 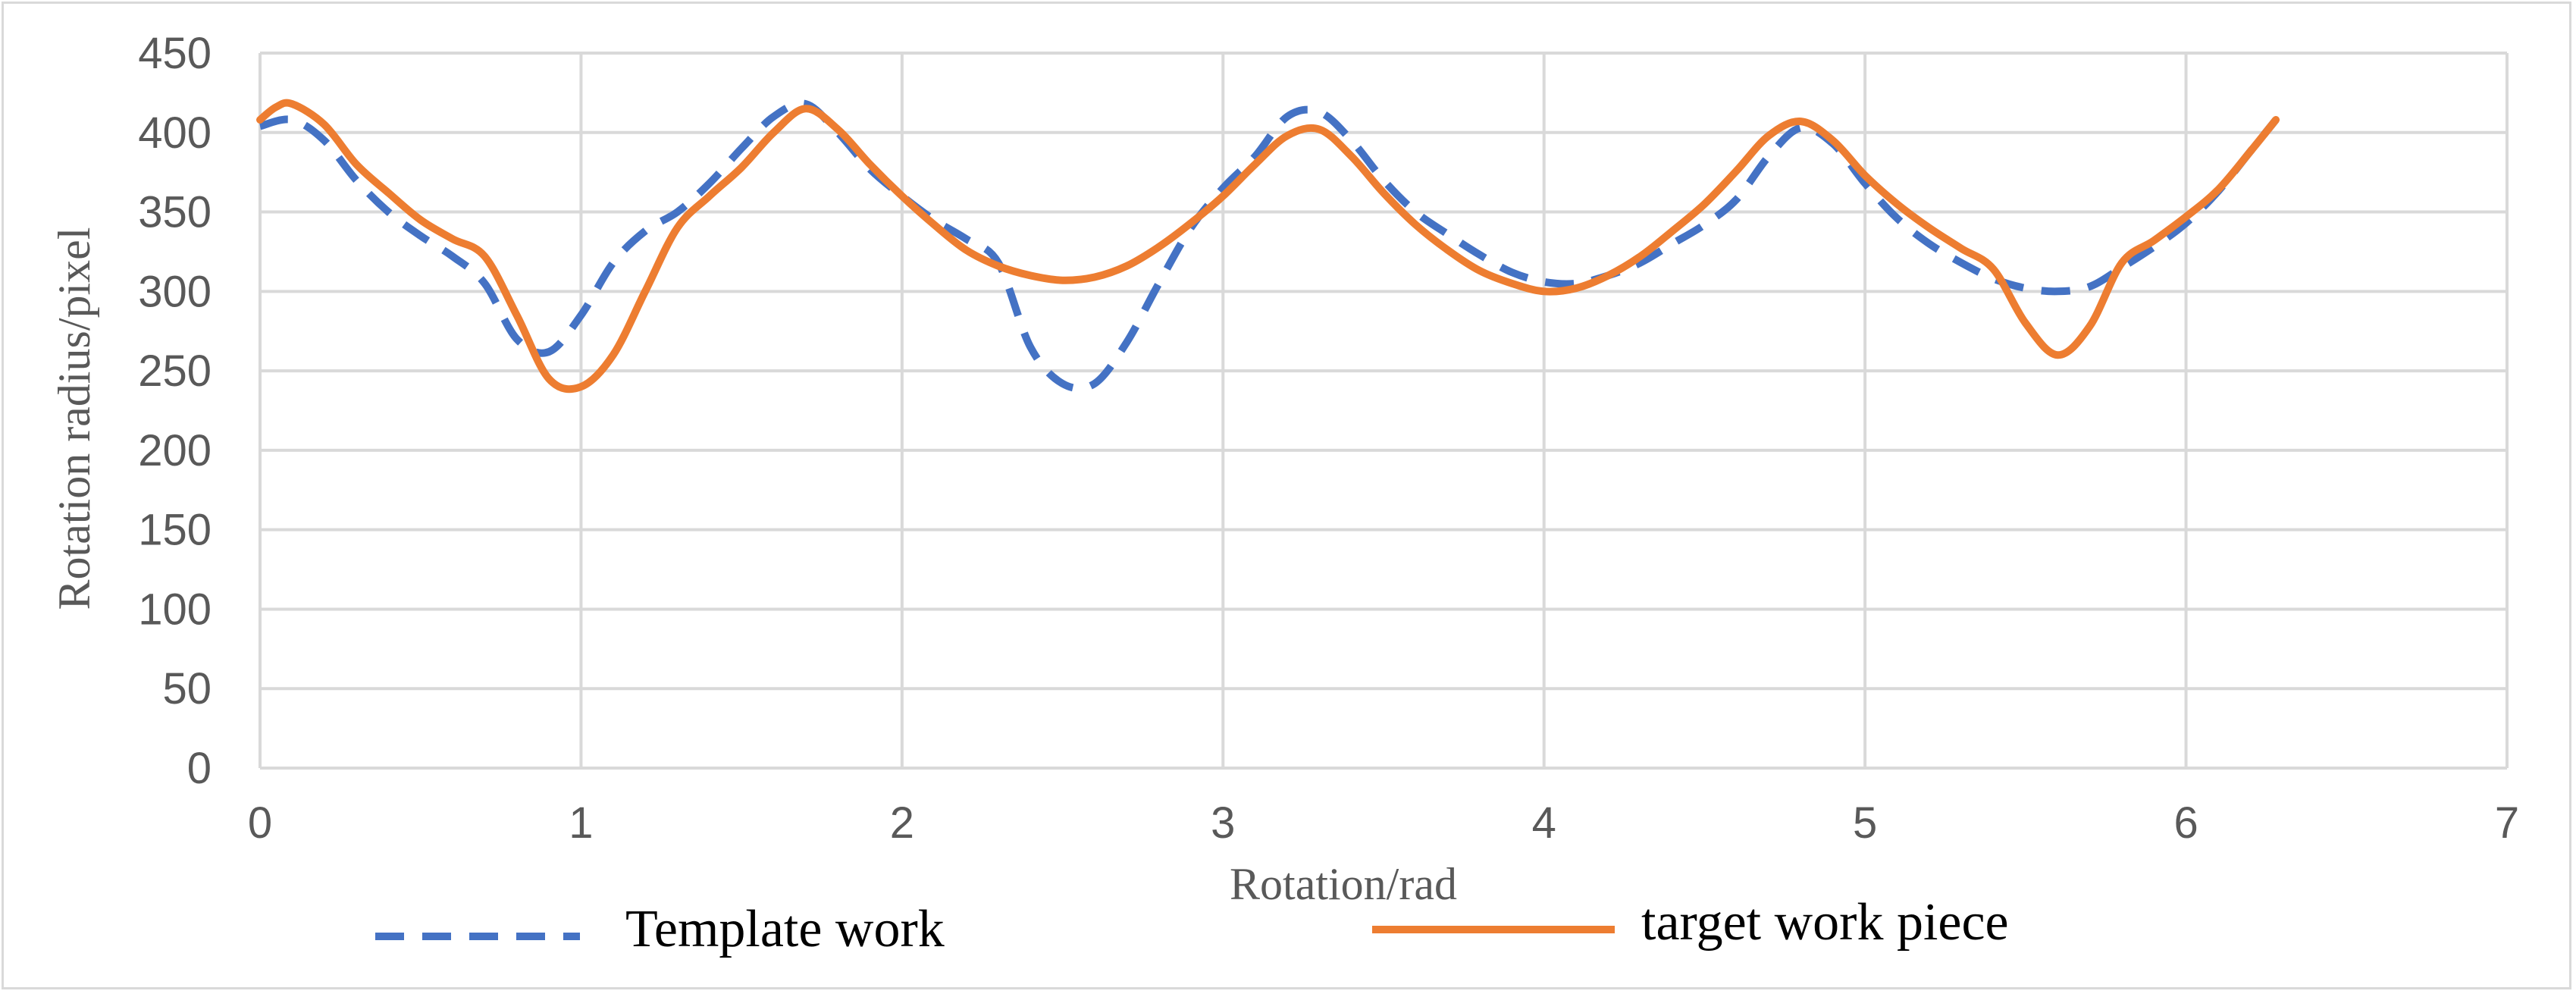 What do you see at coordinates (1544, 823) in the screenshot?
I see `x-tick-label: 4` at bounding box center [1544, 823].